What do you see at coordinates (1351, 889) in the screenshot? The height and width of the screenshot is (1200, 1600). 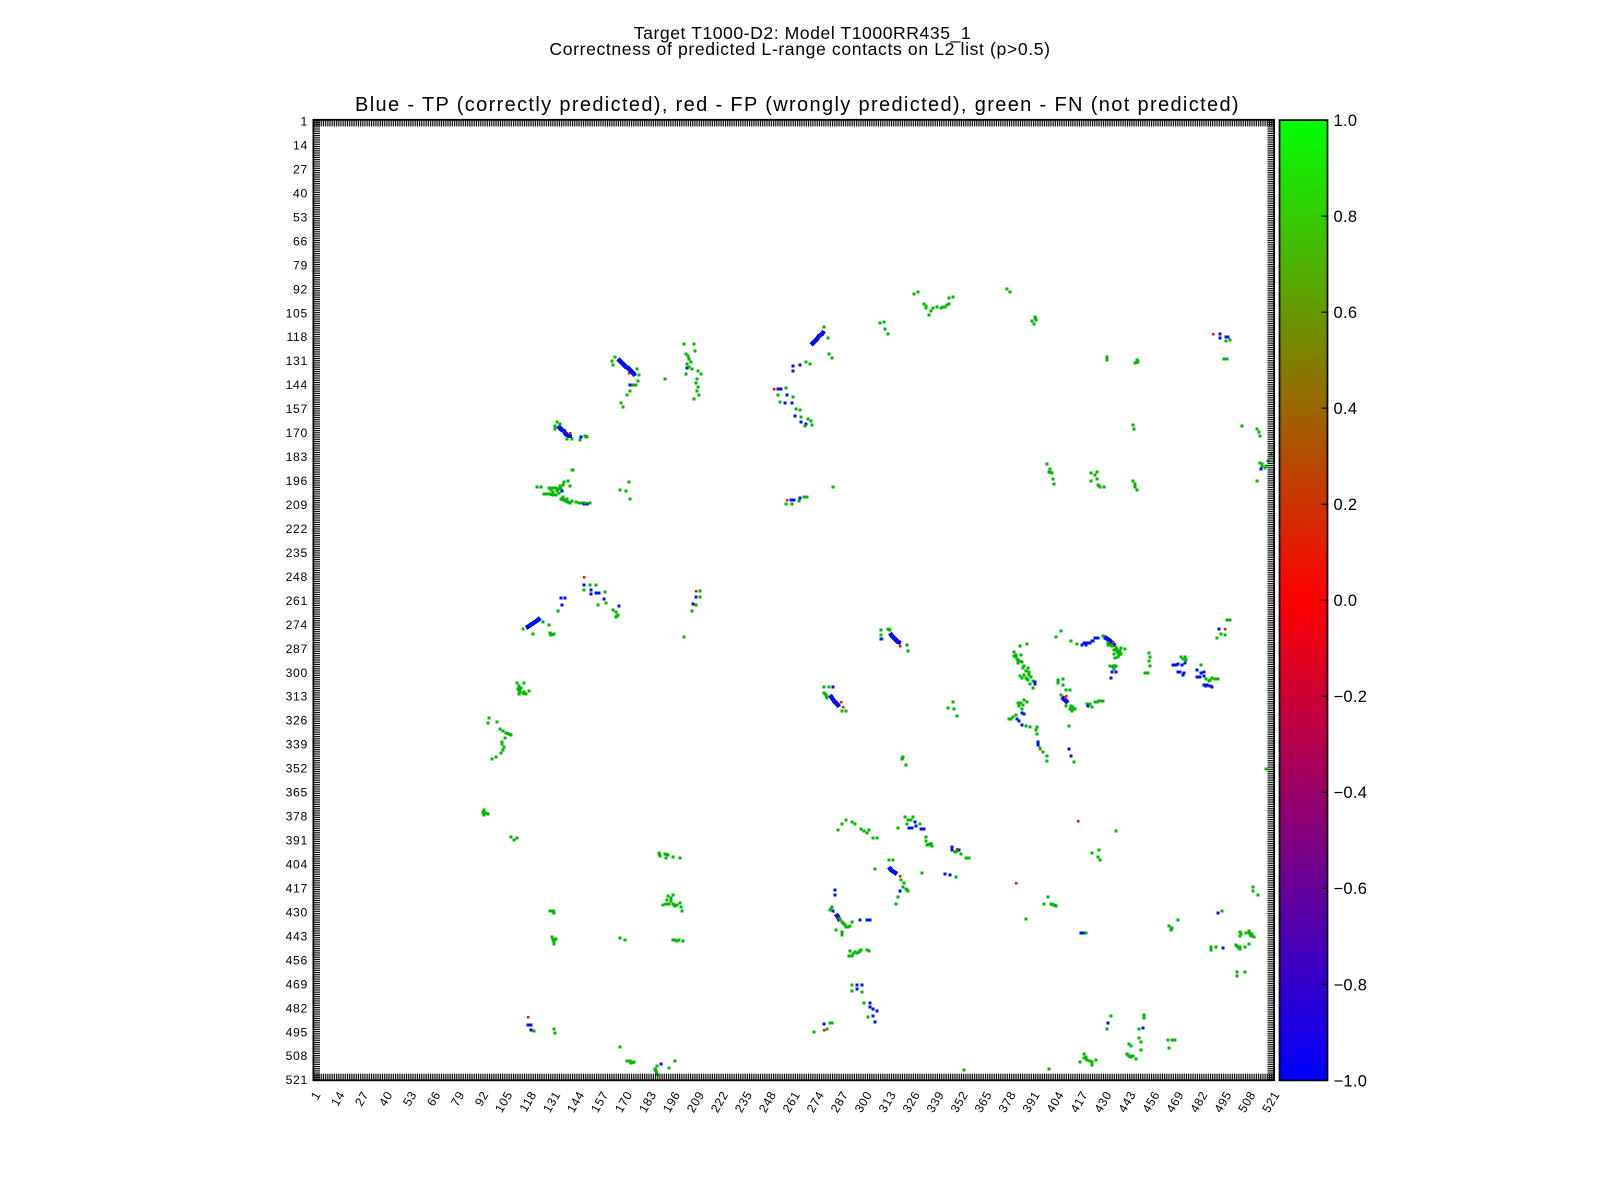 I see `svg-text: −0.6` at bounding box center [1351, 889].